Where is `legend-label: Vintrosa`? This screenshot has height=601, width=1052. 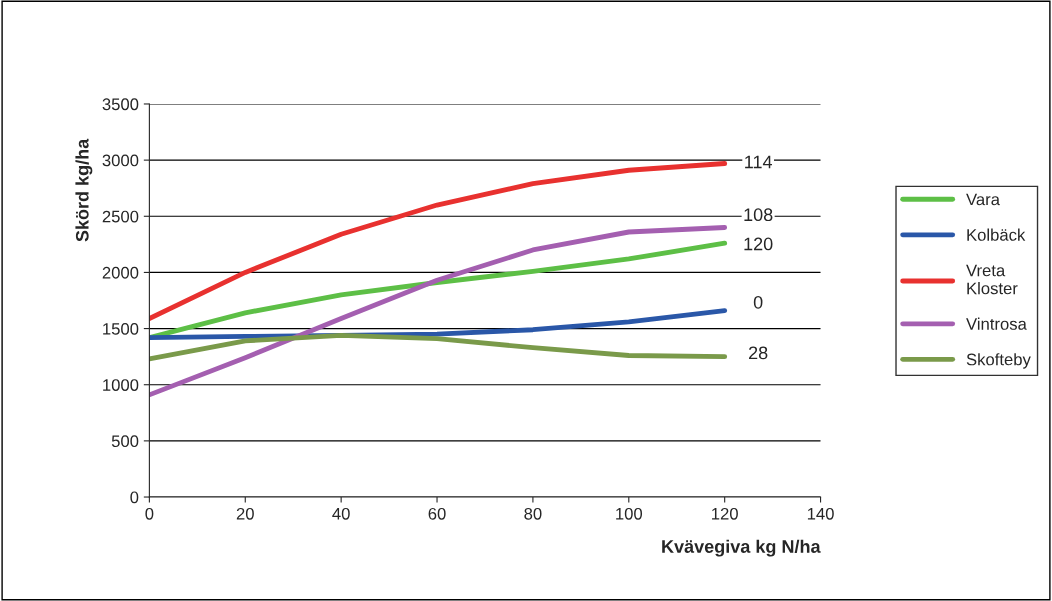 legend-label: Vintrosa is located at coordinates (996, 323).